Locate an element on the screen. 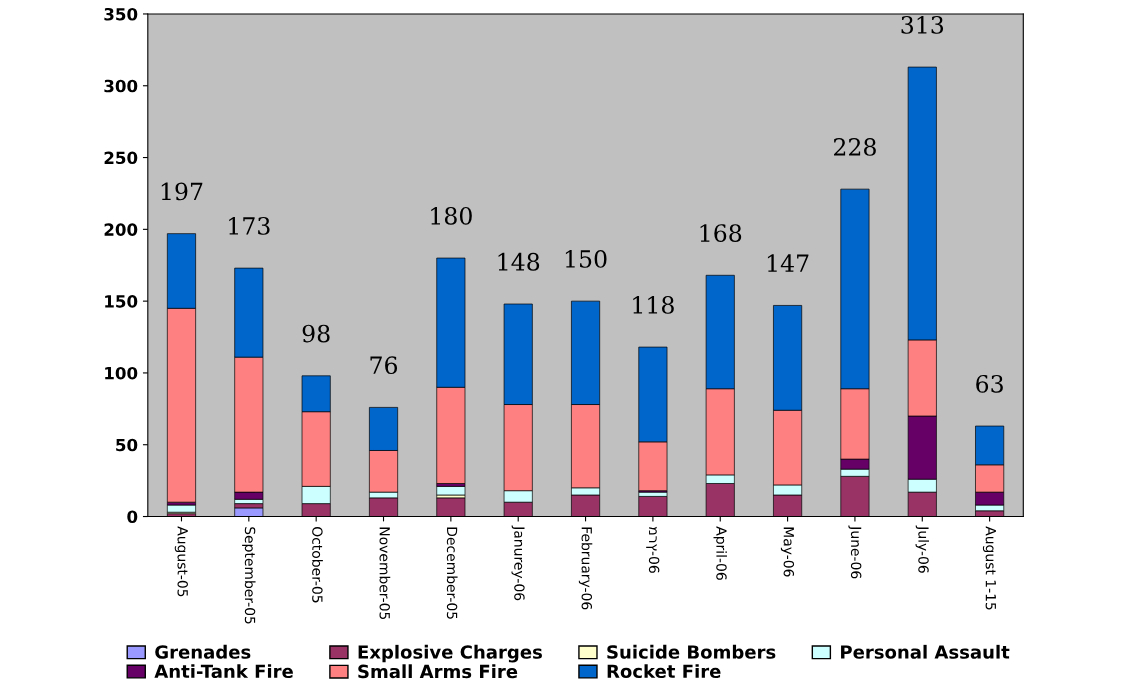 The height and width of the screenshot is (698, 1137). x-tick-label: July-06 is located at coordinates (922, 549).